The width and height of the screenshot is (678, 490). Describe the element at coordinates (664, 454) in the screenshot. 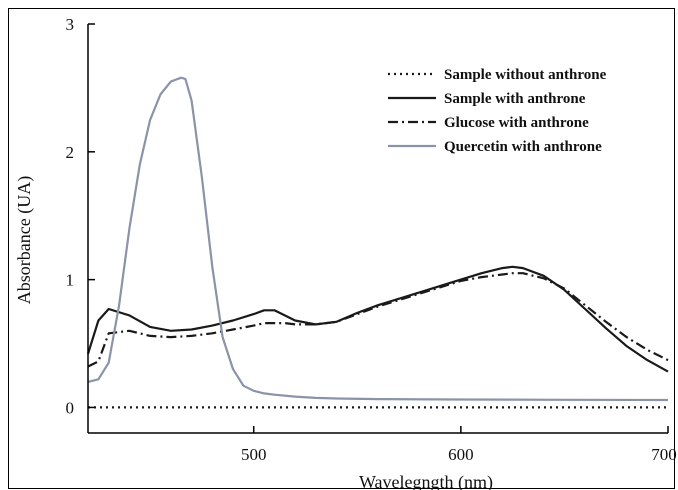

I see `x-tick-label: 700` at that location.